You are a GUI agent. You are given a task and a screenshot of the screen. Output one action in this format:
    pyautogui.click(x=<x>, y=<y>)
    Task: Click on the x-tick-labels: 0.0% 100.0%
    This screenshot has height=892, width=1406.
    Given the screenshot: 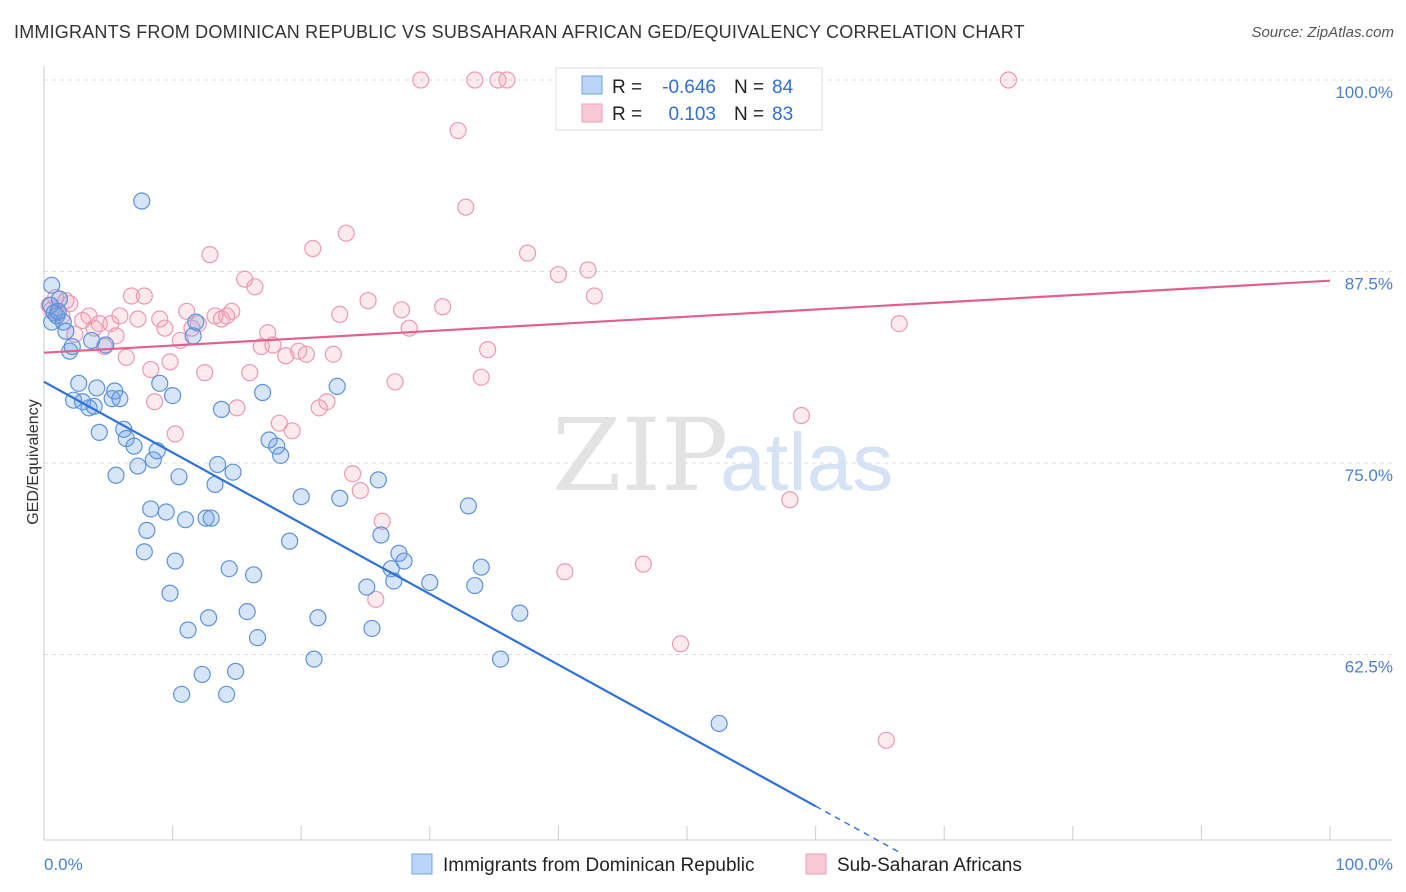 What is the action you would take?
    pyautogui.click(x=718, y=864)
    